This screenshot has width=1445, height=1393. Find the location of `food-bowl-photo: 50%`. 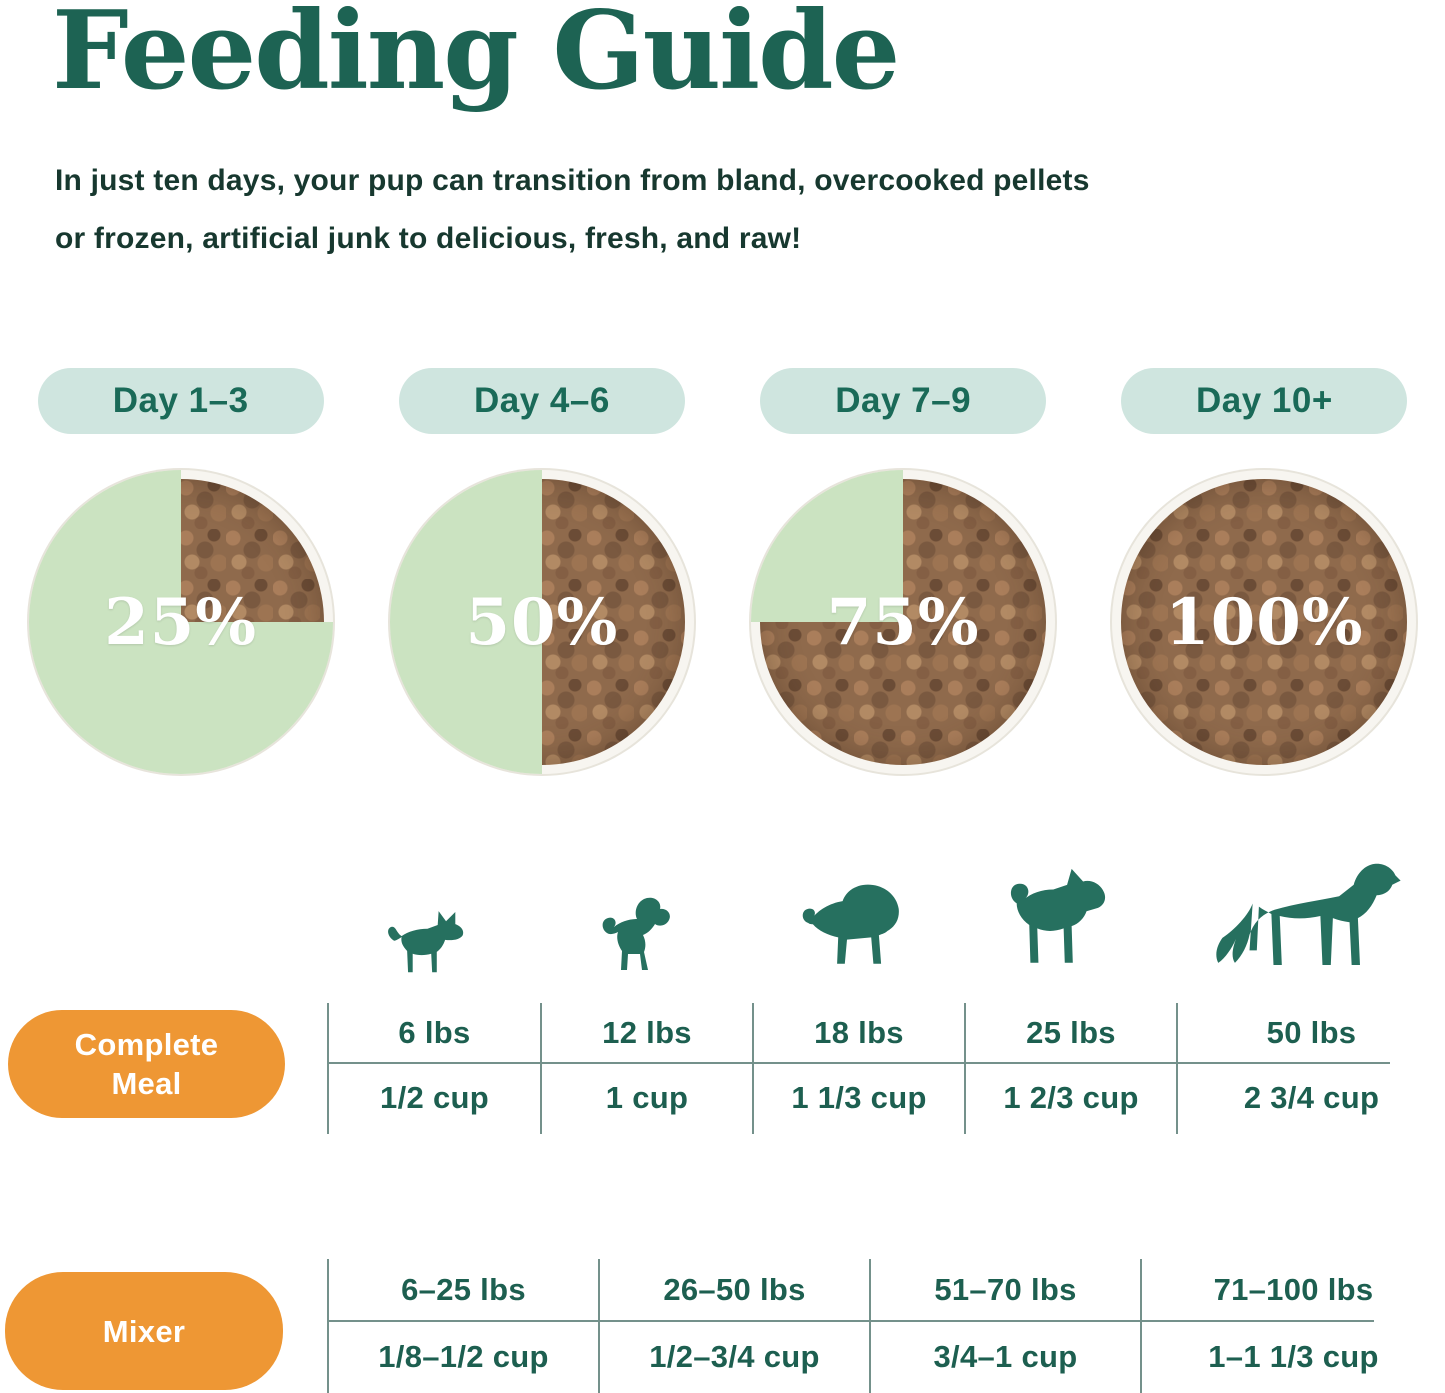

food-bowl-photo: 50% is located at coordinates (541, 622).